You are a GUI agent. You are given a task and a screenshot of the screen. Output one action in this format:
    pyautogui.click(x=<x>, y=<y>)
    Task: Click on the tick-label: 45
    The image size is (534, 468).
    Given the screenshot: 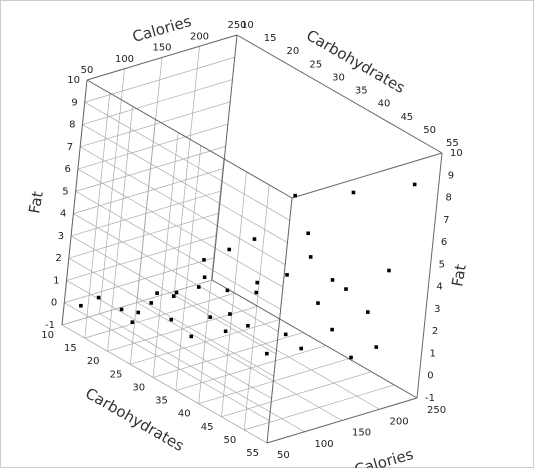 What is the action you would take?
    pyautogui.click(x=406, y=117)
    